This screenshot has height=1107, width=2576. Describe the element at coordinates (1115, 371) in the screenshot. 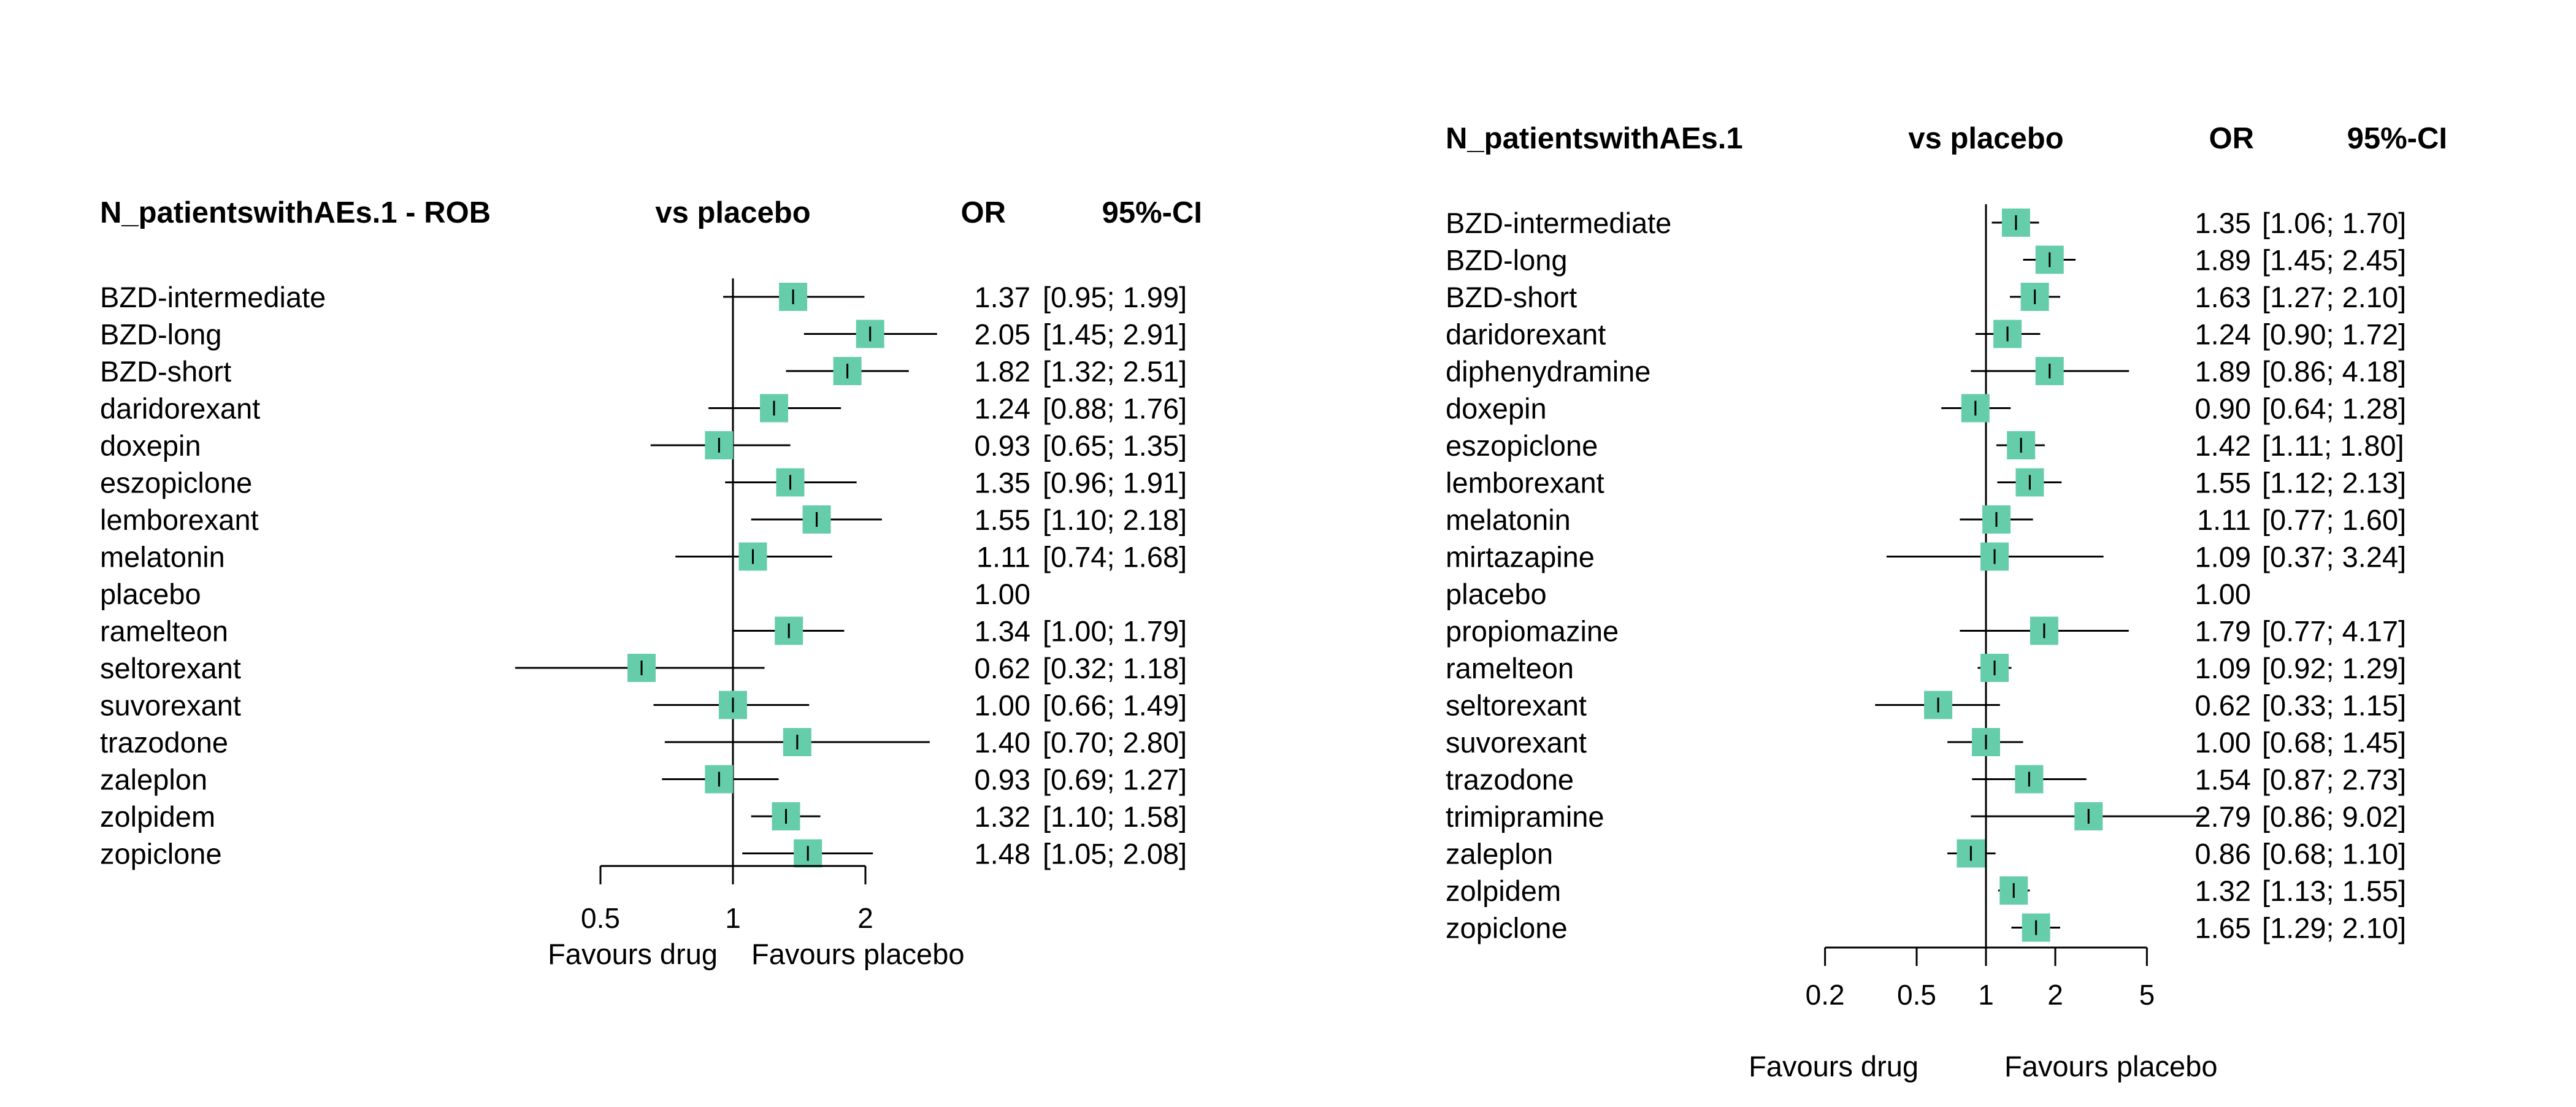

I see `panel1-row-ci: [1.32; 2.51]` at that location.